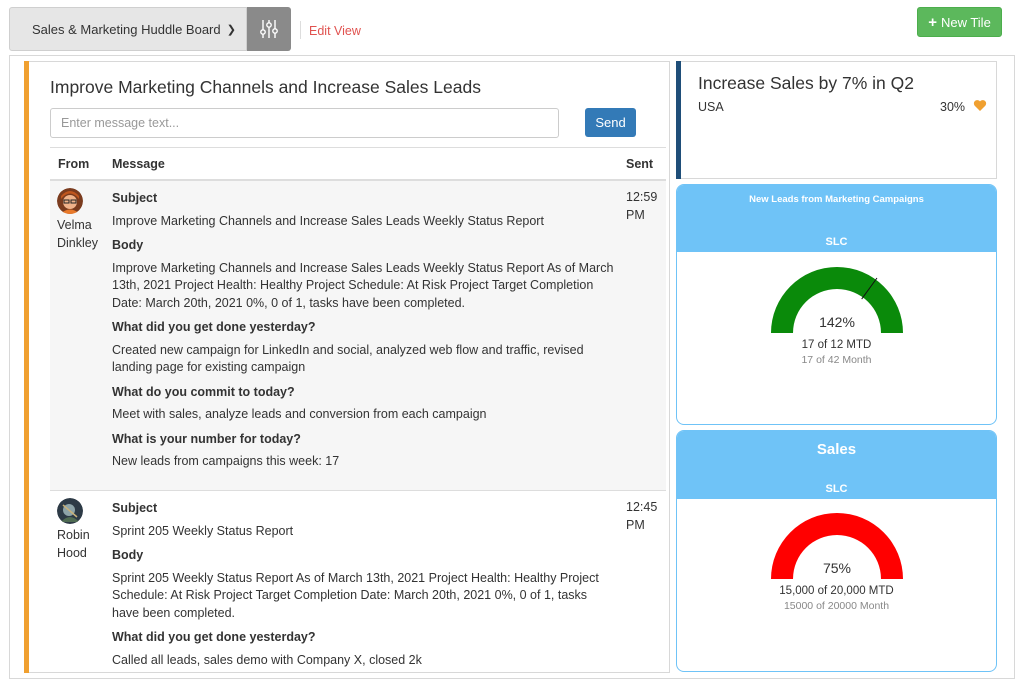 This screenshot has height=686, width=1024. What do you see at coordinates (836, 345) in the screenshot?
I see `gauge-mtd: 17 of 12 MTD` at bounding box center [836, 345].